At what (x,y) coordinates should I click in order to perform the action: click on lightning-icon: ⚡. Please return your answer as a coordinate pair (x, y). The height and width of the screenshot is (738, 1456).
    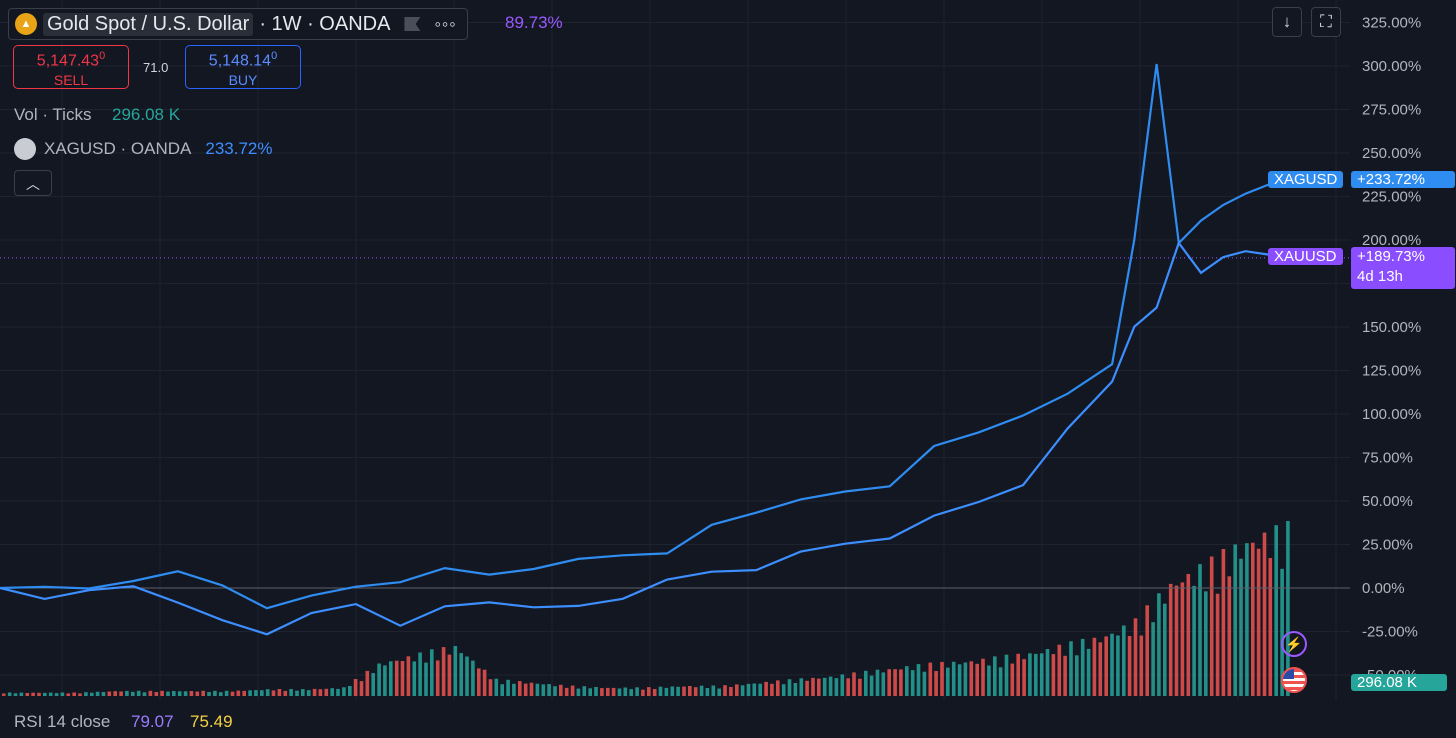
    Looking at the image, I should click on (1294, 644).